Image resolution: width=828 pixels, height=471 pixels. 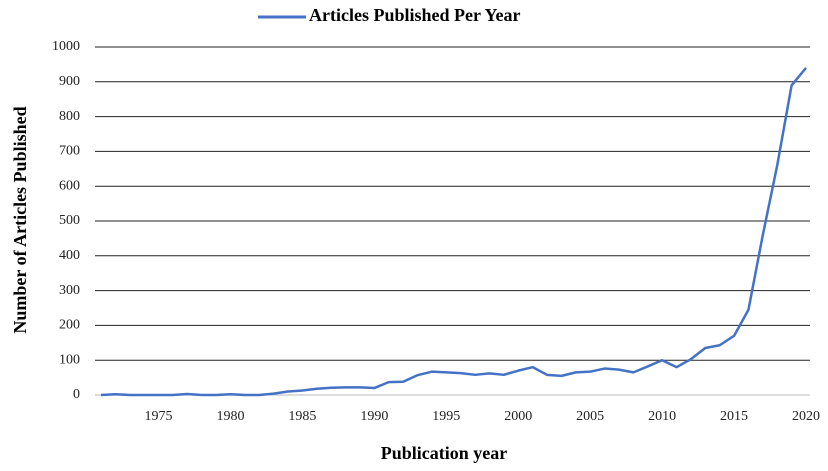 I want to click on x-tick-label: 1985, so click(x=302, y=416).